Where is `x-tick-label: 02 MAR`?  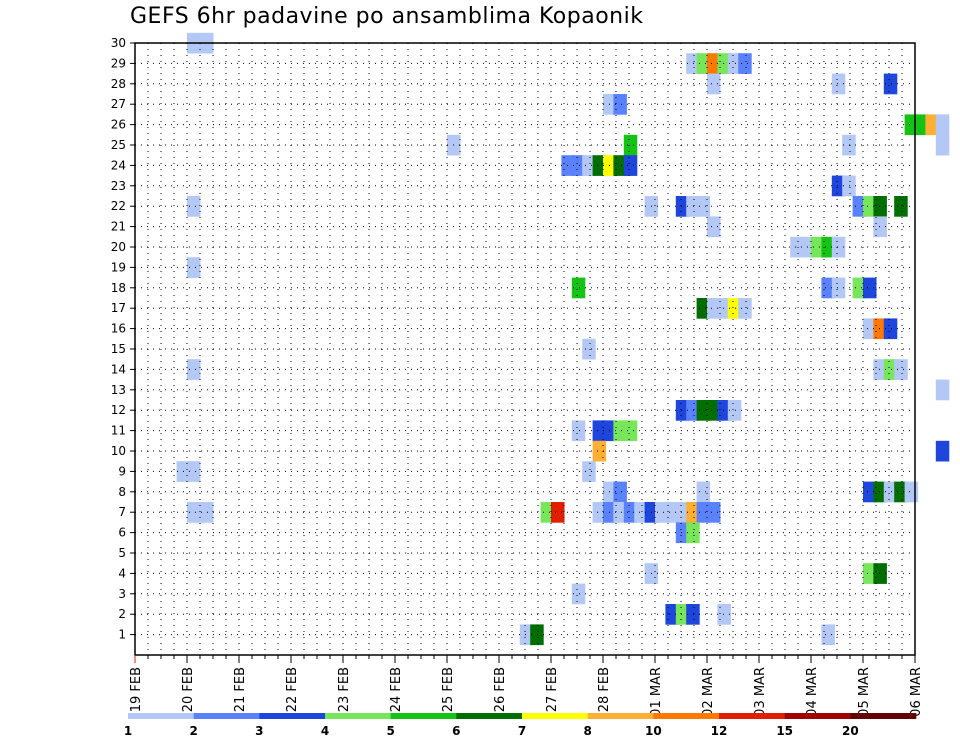 x-tick-label: 02 MAR is located at coordinates (708, 692).